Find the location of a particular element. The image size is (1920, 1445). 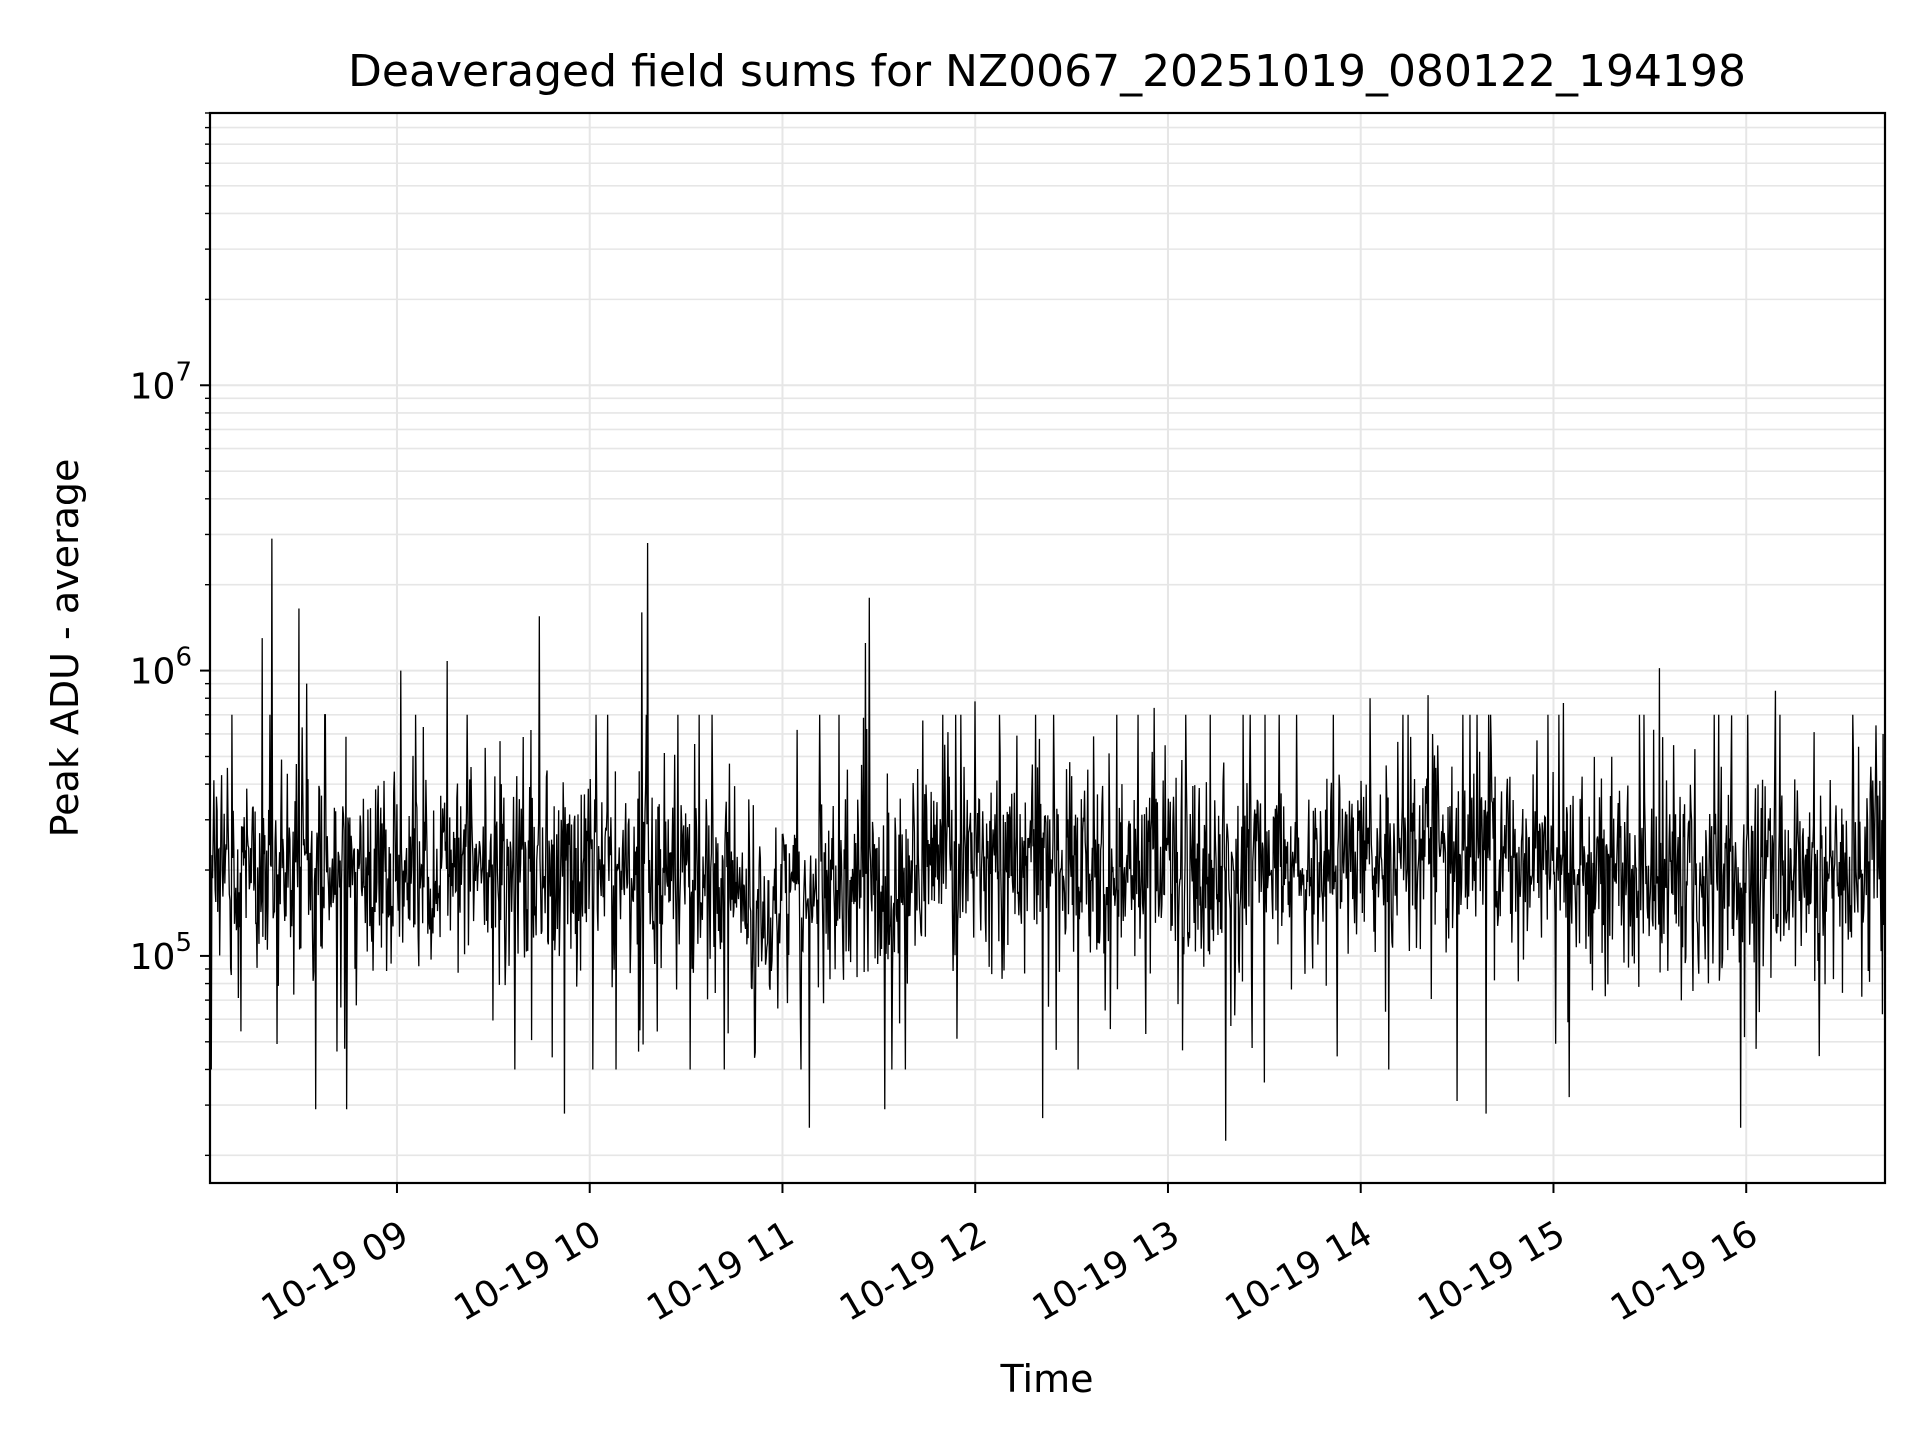

x-axis-label: Time is located at coordinates (1047, 1379).